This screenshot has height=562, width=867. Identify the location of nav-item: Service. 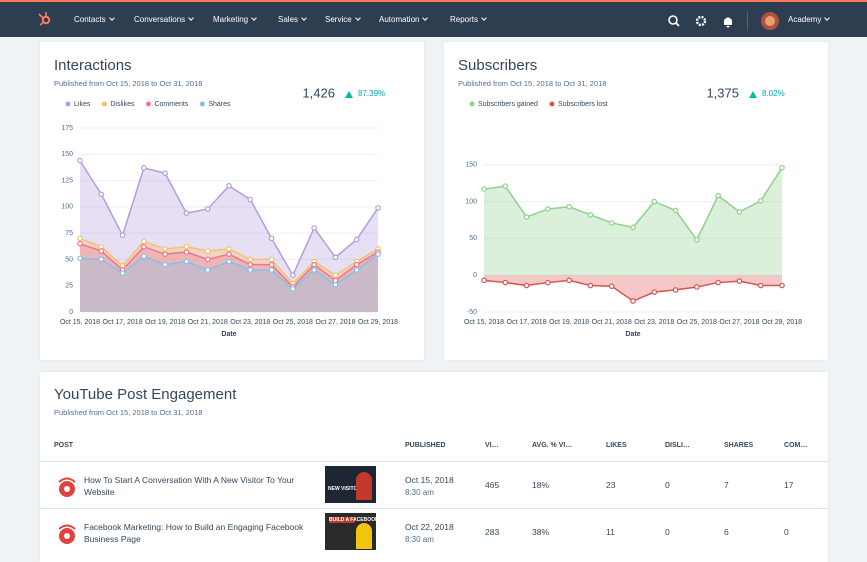
(342, 19).